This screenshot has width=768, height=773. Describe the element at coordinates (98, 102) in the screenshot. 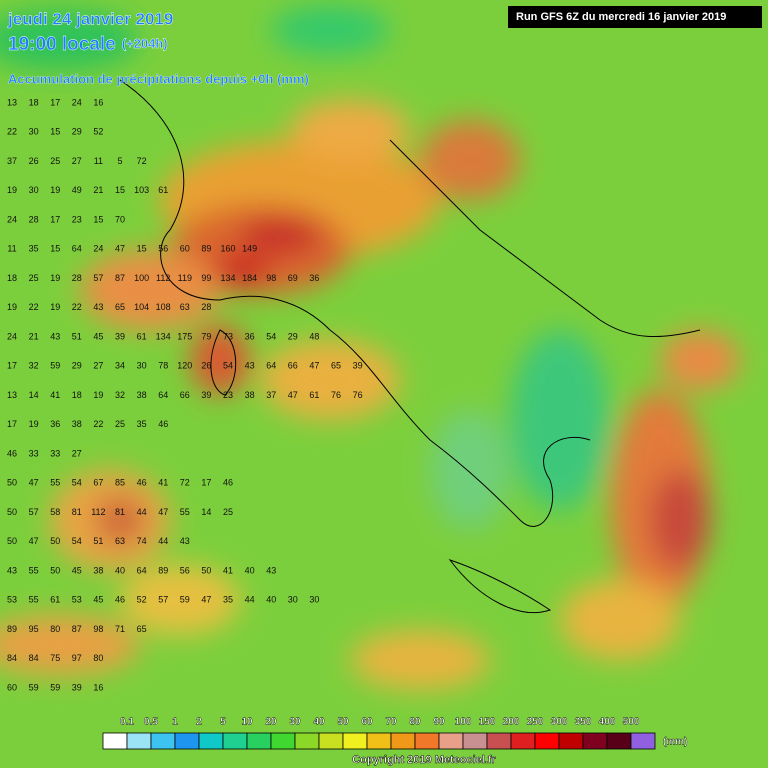

I see `grid-value: 16` at that location.